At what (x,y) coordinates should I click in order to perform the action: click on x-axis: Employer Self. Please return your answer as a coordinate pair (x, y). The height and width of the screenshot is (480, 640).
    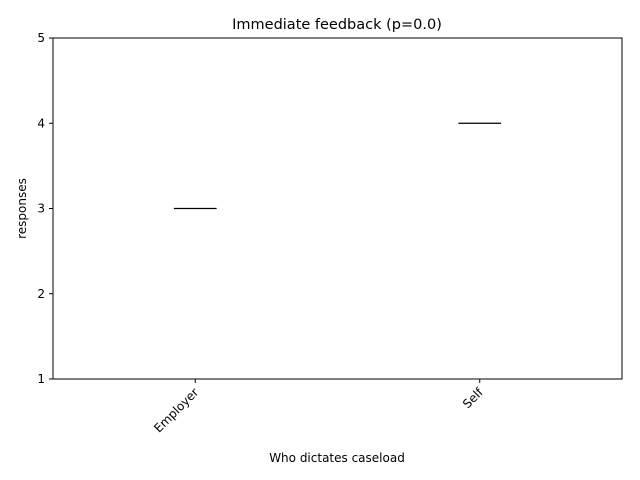
    Looking at the image, I should click on (318, 407).